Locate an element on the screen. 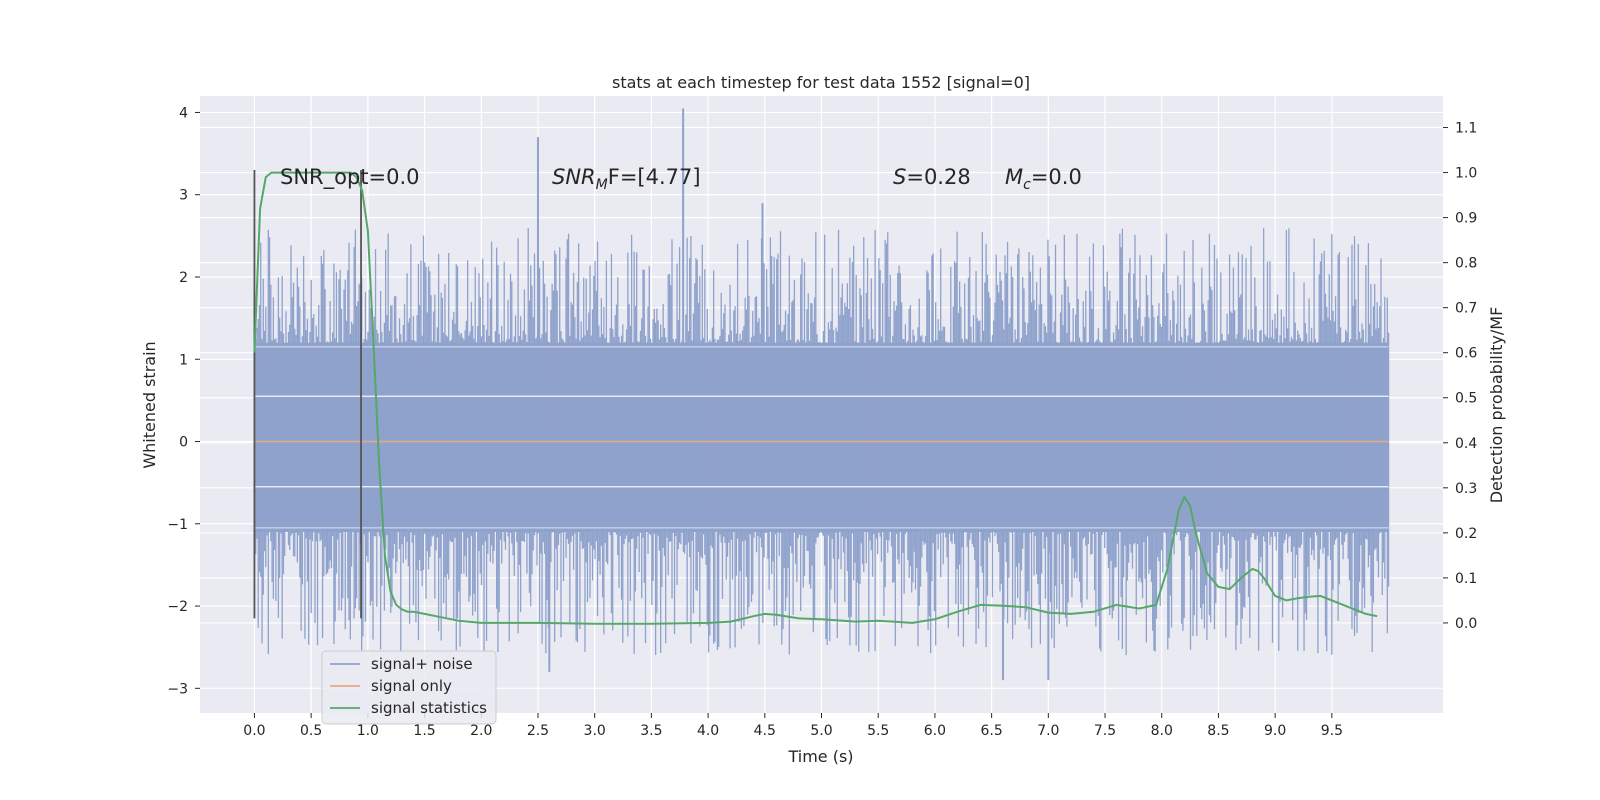 The image size is (1600, 800). y-axis-label: Whitened strain is located at coordinates (149, 404).